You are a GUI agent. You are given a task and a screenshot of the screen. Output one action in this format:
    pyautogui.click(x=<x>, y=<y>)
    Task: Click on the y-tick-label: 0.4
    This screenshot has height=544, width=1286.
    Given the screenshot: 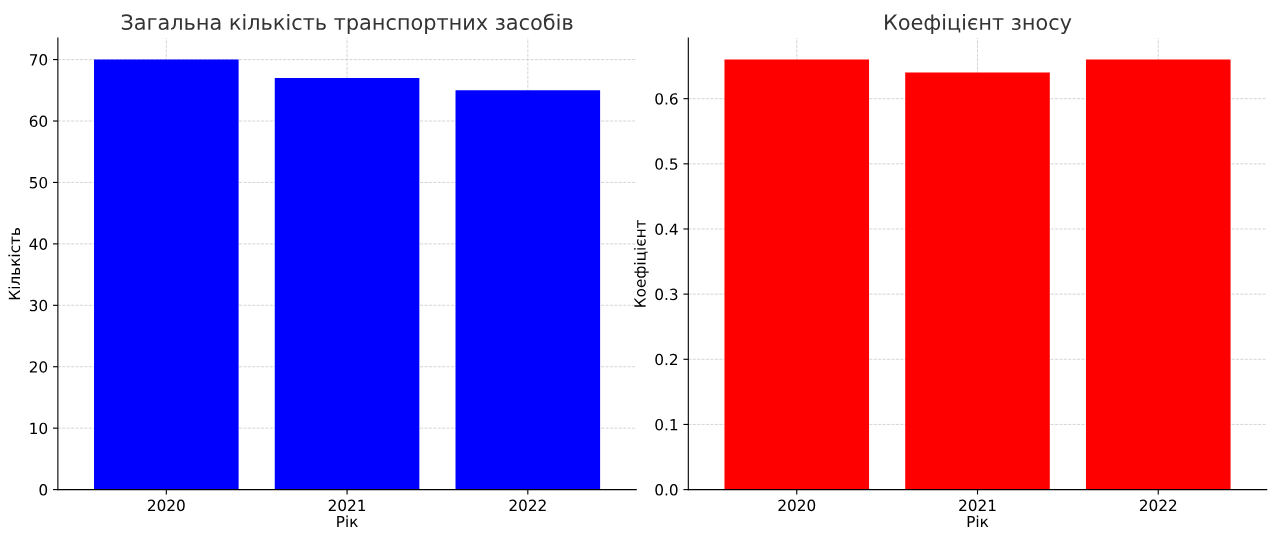 What is the action you would take?
    pyautogui.click(x=666, y=229)
    